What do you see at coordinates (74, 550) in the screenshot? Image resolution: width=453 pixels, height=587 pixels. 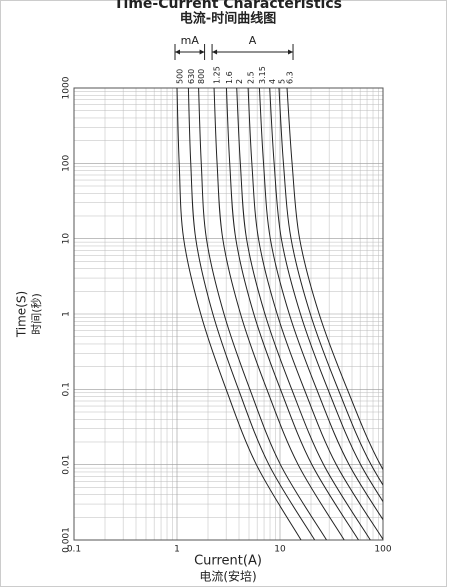 I see `x-tick-label: 0.1` at bounding box center [74, 550].